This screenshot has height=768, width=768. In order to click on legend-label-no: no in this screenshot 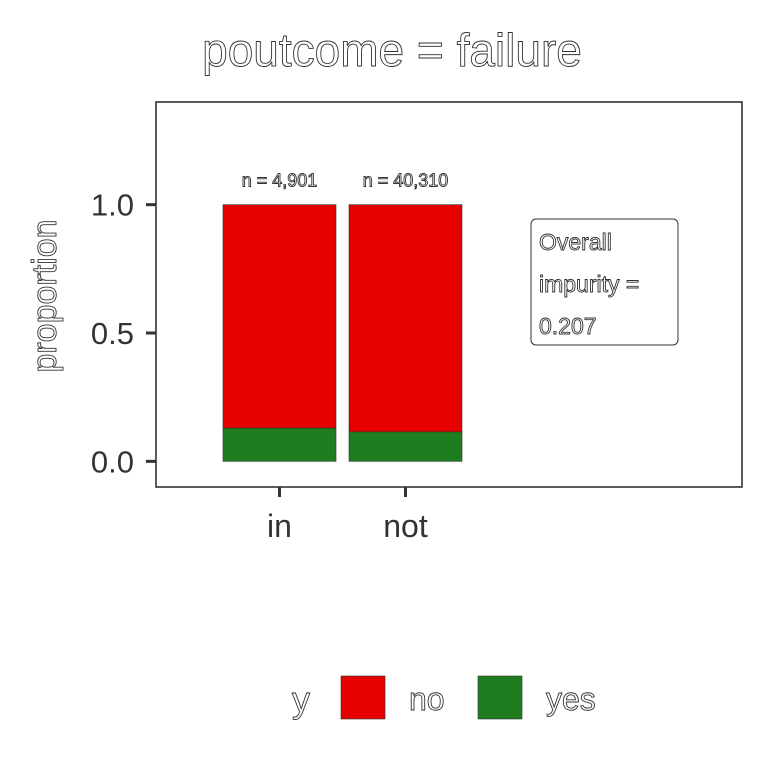, I will do `click(427, 699)`.